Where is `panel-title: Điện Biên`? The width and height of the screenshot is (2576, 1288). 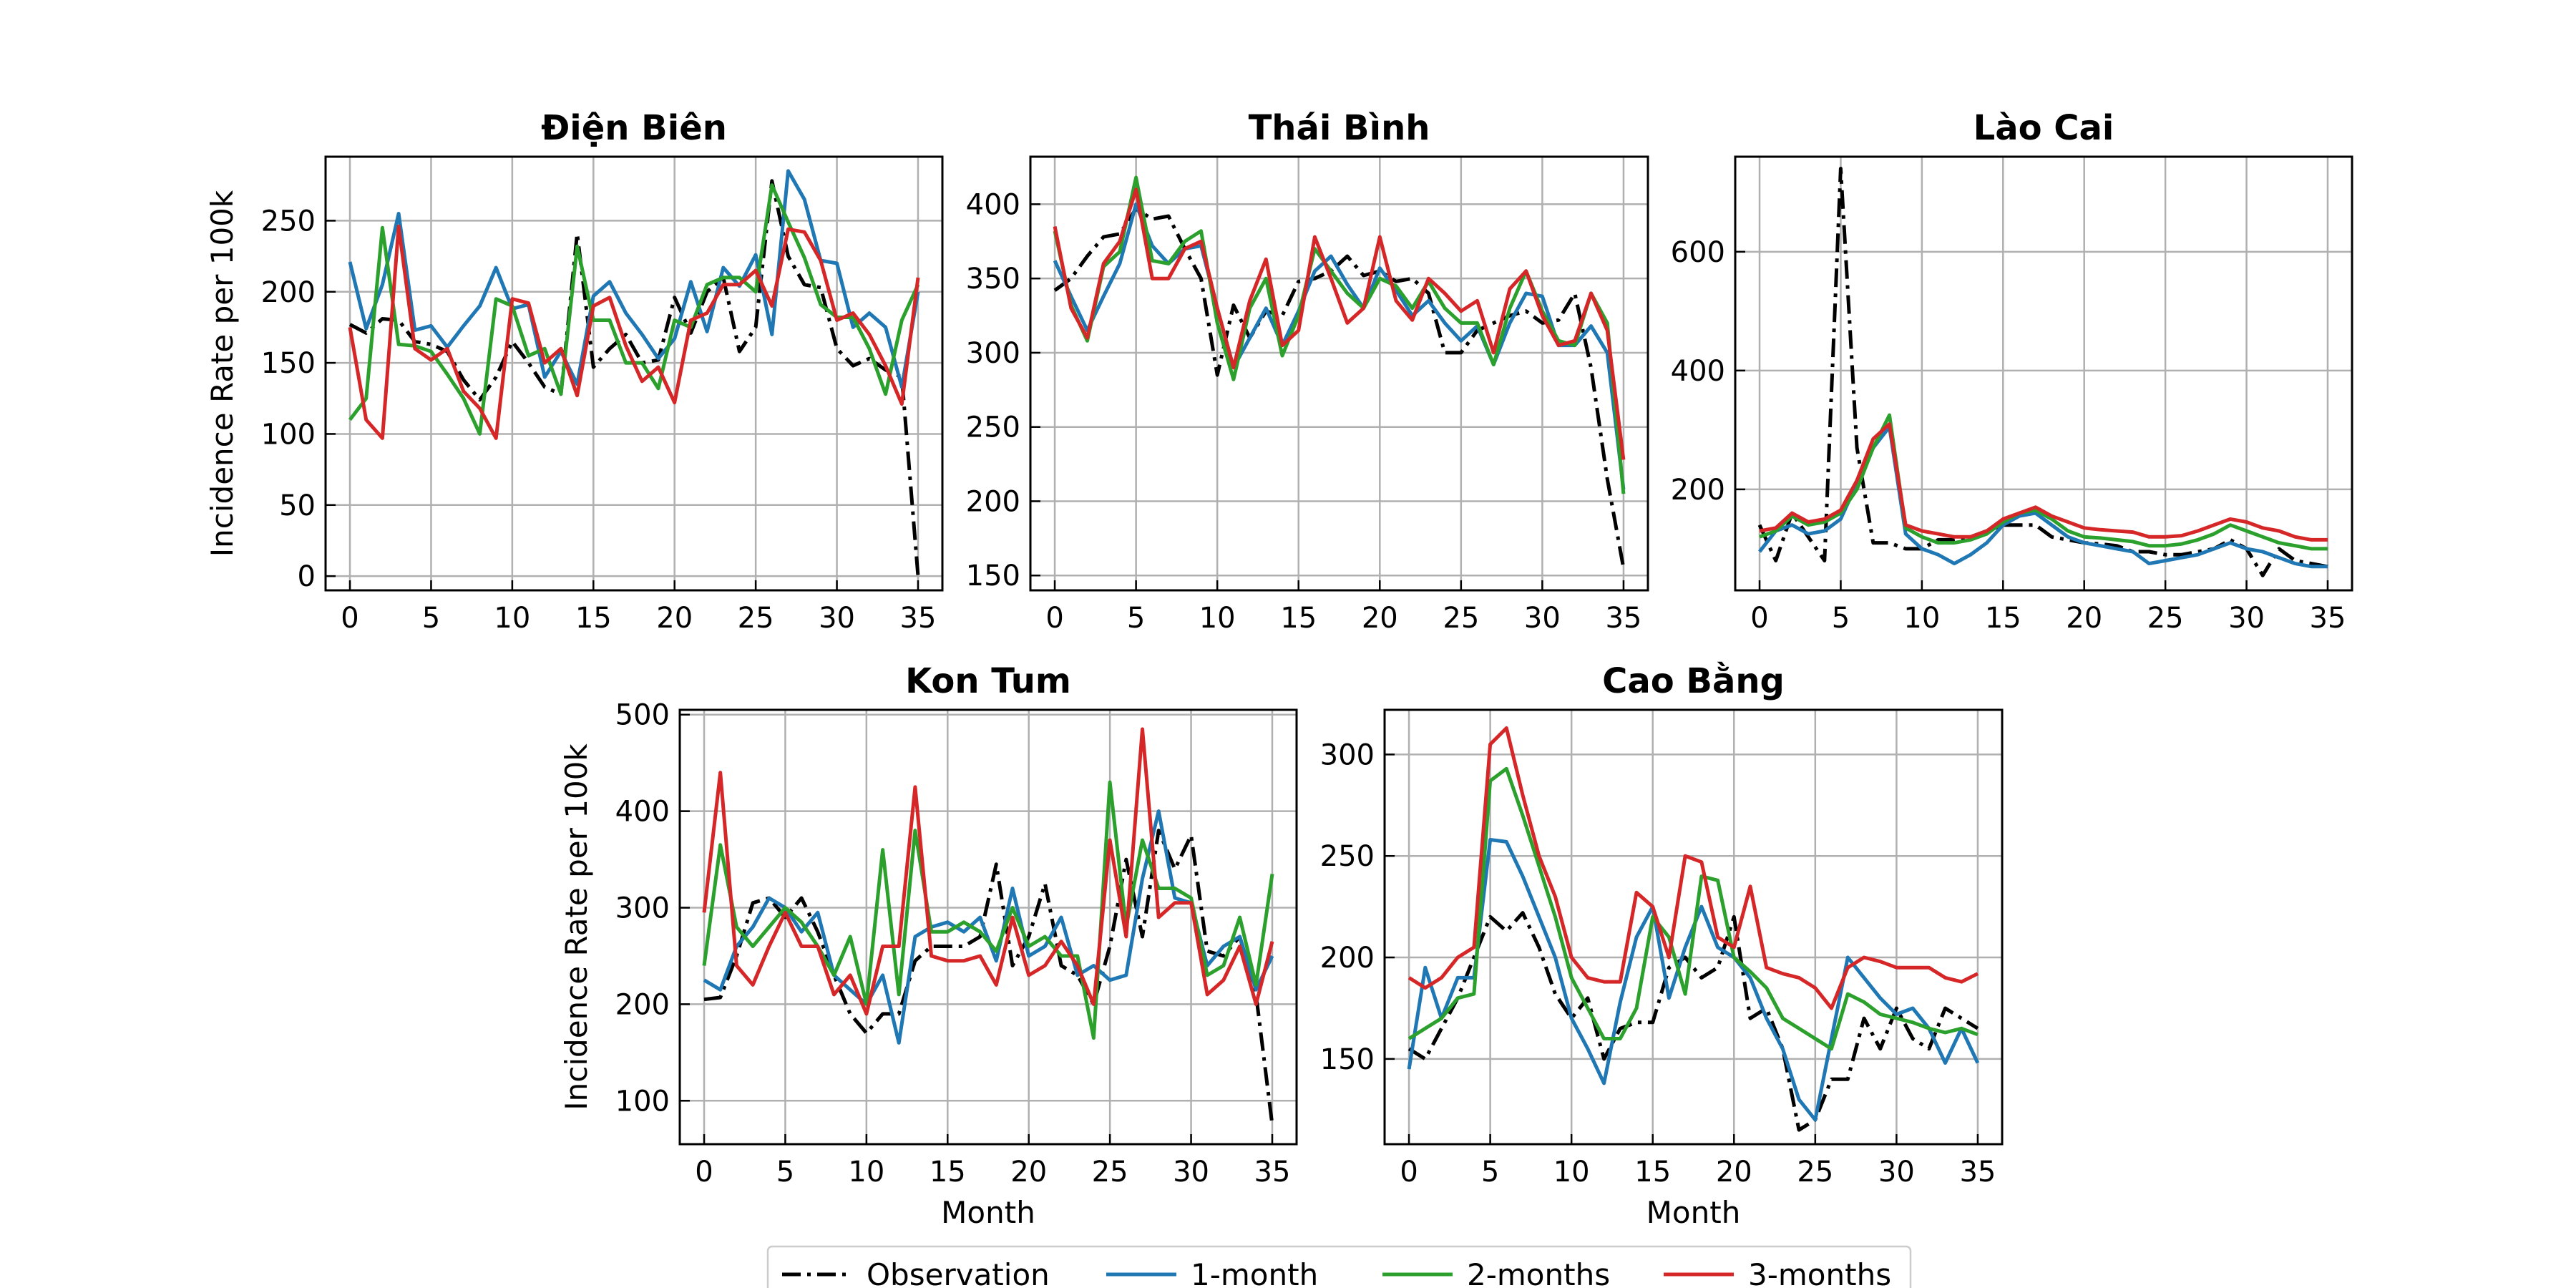
panel-title: Điện Biên is located at coordinates (634, 128).